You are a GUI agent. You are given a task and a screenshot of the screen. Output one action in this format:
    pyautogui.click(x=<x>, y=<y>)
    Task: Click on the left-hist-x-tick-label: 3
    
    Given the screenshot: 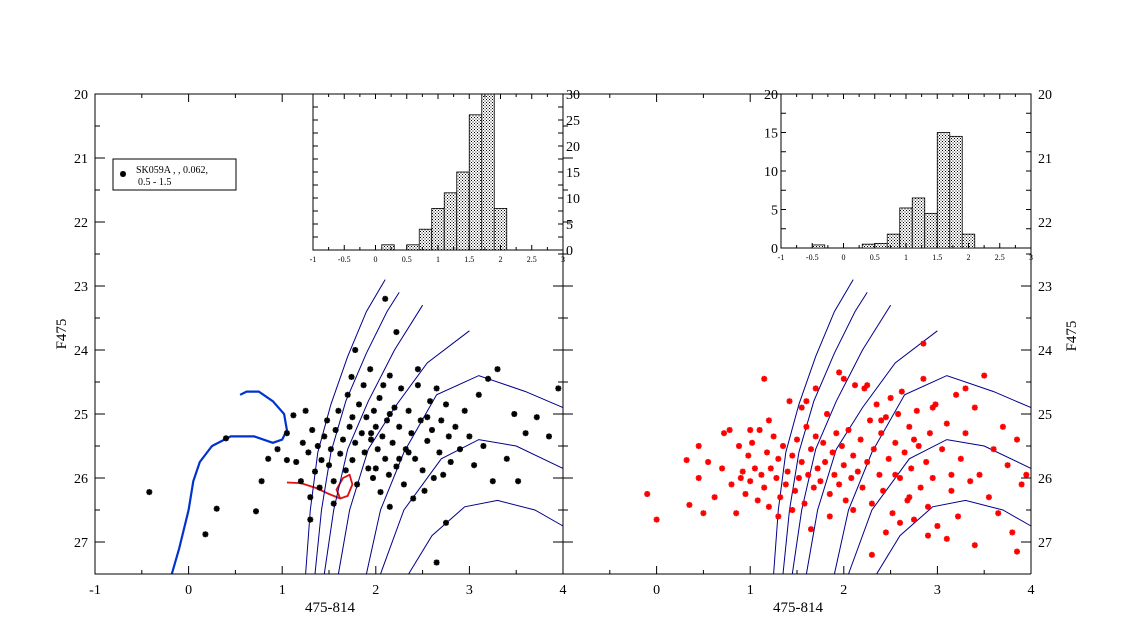 What is the action you would take?
    pyautogui.click(x=563, y=259)
    